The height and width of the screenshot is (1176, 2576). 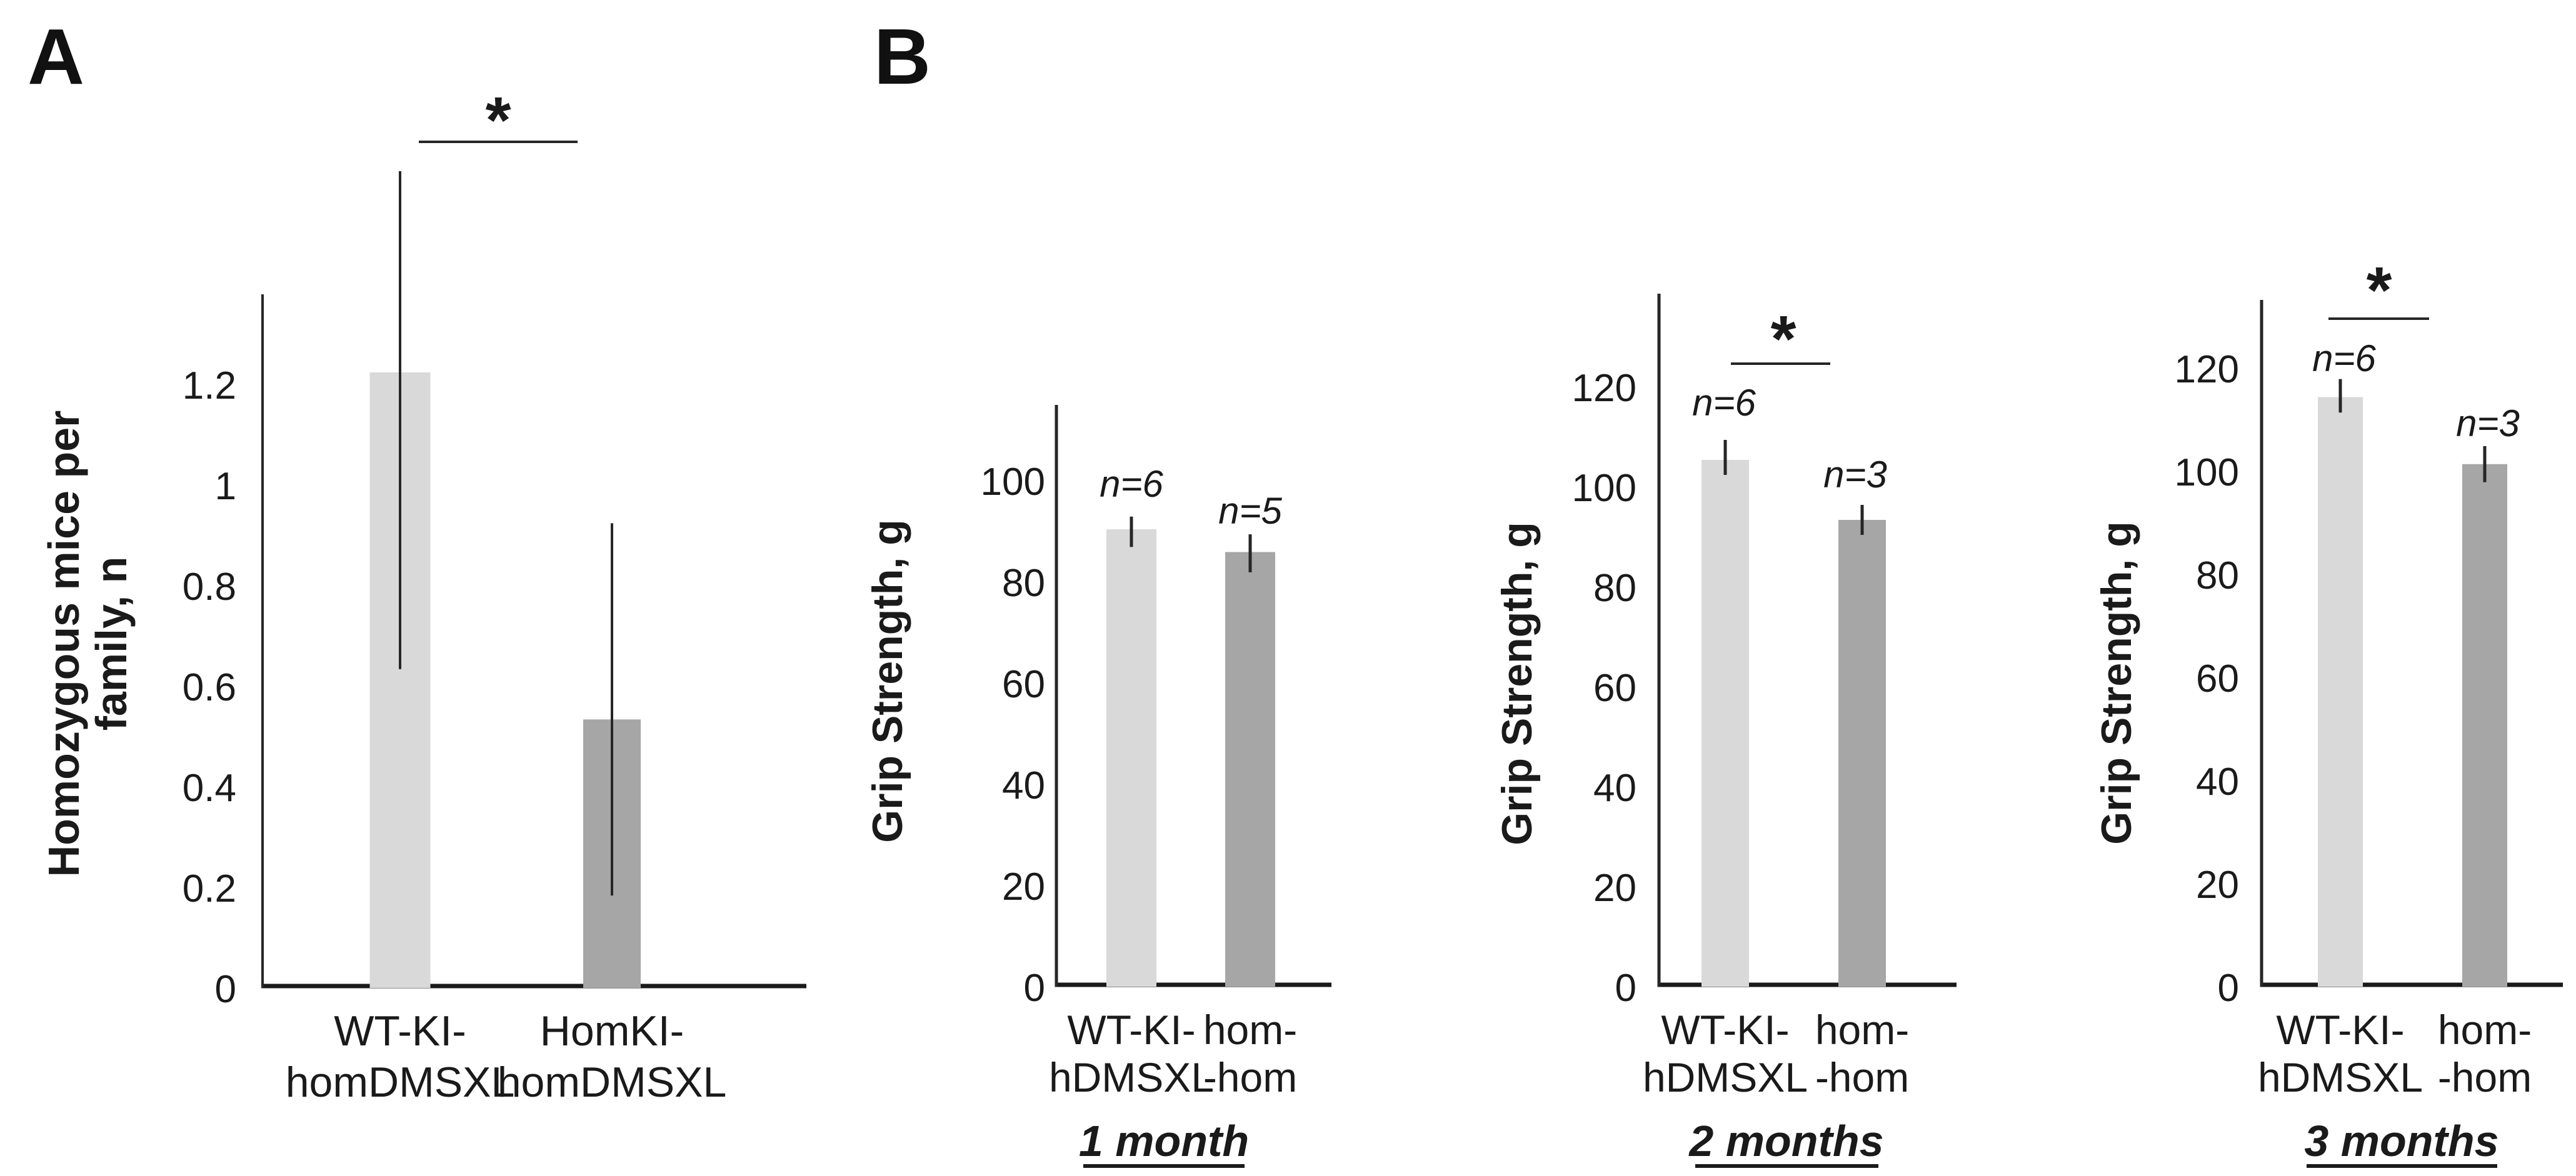 I want to click on x-category-label: HomKI-, so click(x=612, y=1031).